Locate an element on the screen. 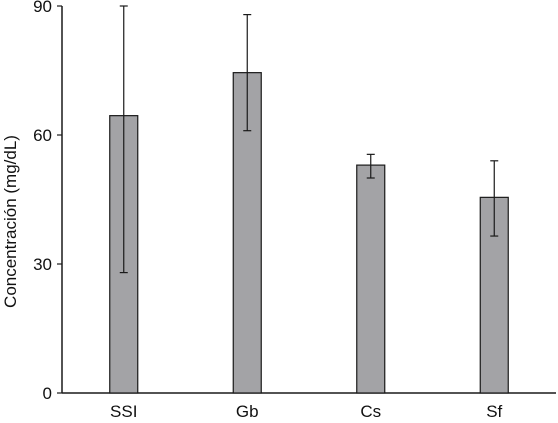 The image size is (558, 423). y-axis-title: Concentración (mg/dL) is located at coordinates (10, 221).